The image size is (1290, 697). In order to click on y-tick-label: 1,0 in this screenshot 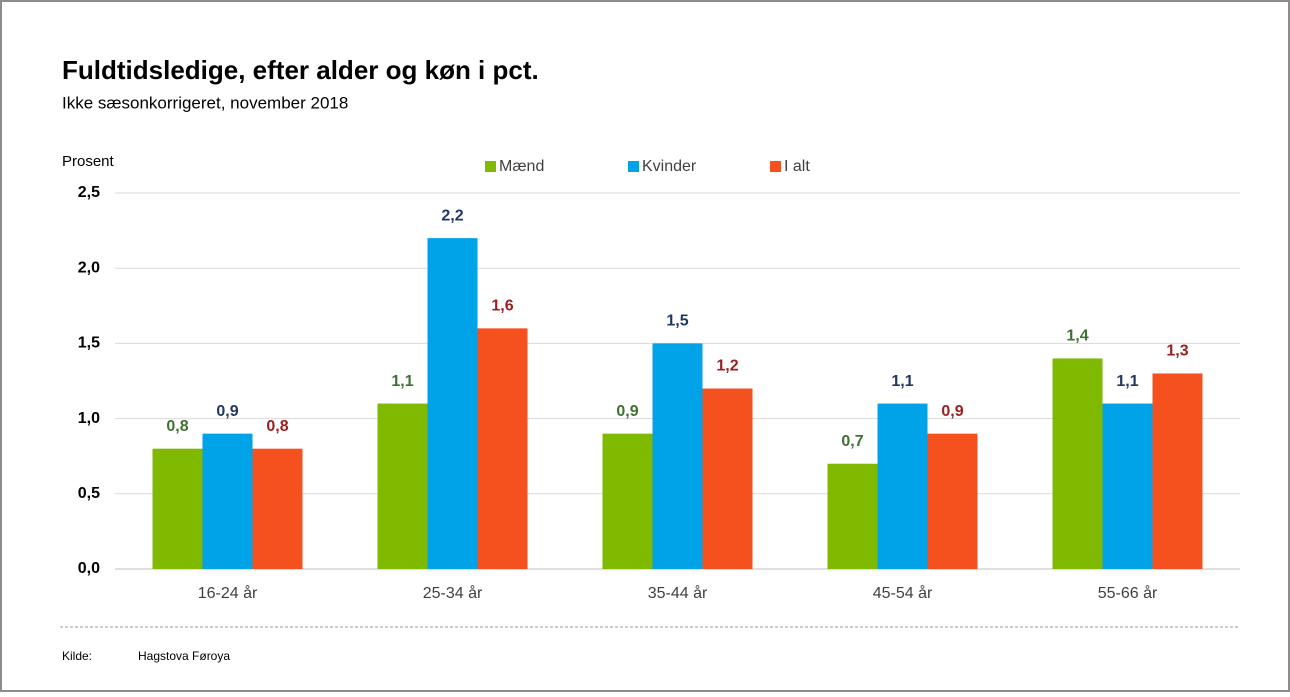, I will do `click(89, 418)`.